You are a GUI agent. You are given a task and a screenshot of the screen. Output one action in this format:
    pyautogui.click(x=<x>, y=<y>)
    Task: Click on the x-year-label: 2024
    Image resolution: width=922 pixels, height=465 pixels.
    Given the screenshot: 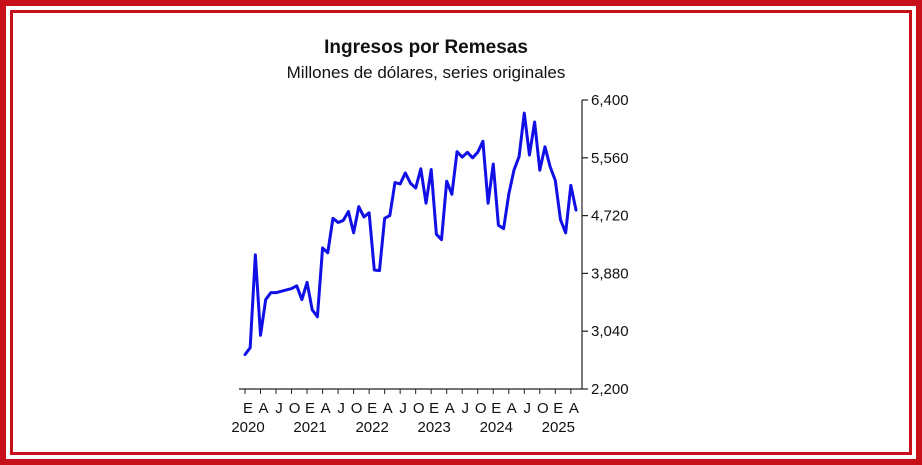 What is the action you would take?
    pyautogui.click(x=496, y=427)
    